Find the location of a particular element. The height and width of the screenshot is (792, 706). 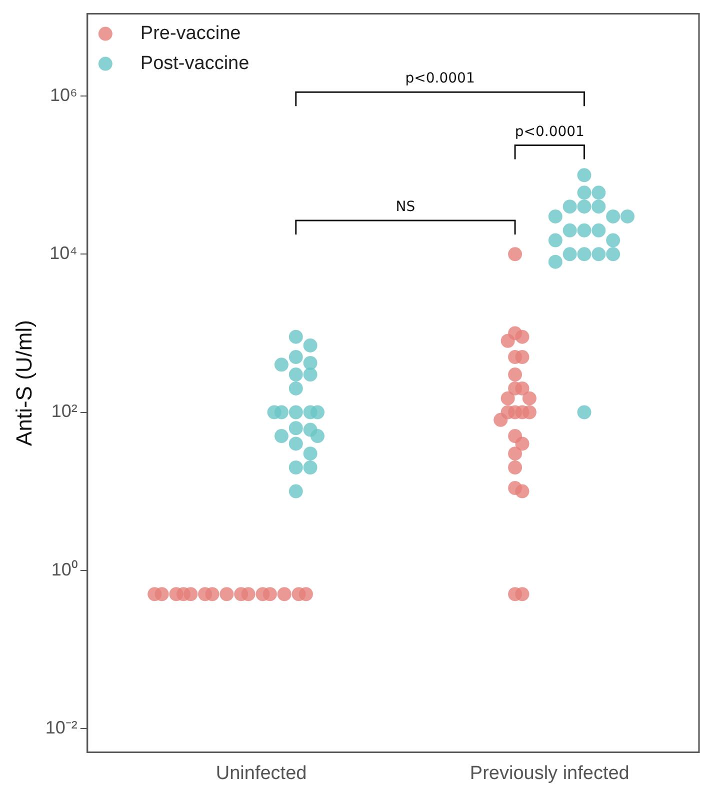

y-tick-label: 10² is located at coordinates (64, 411).